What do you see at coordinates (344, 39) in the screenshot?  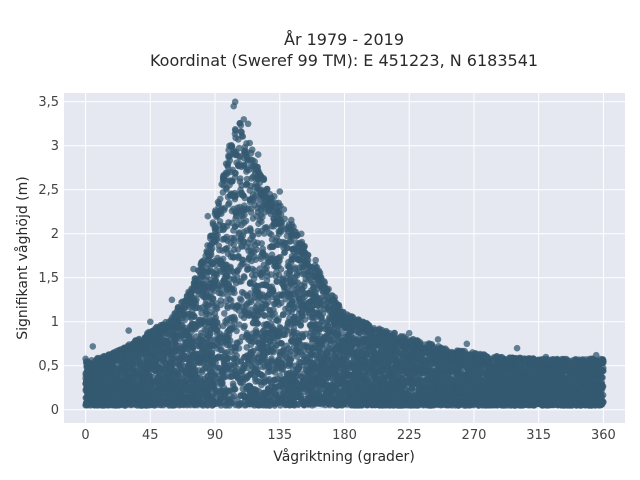 I see `chart-title-line1: År 1979 - 2019` at bounding box center [344, 39].